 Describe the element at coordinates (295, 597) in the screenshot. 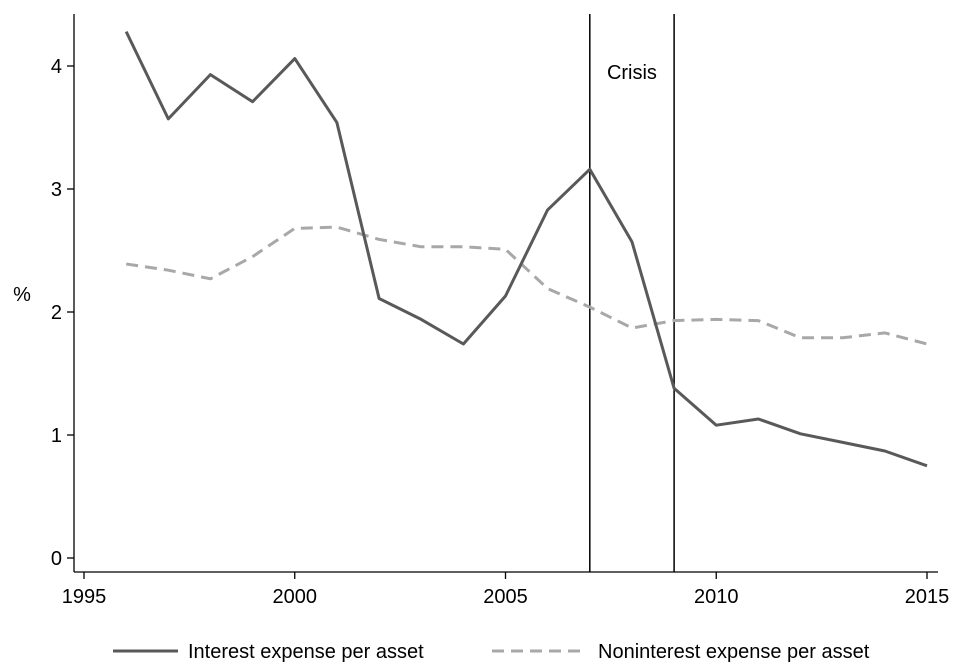

I see `x-tick-label: 2000` at that location.